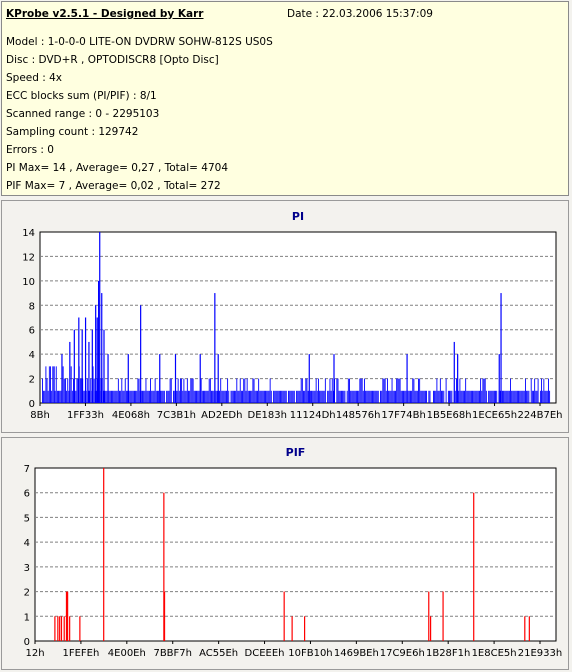 Image resolution: width=572 pixels, height=672 pixels. I want to click on x-tick-label: 1FF33h, so click(85, 415).